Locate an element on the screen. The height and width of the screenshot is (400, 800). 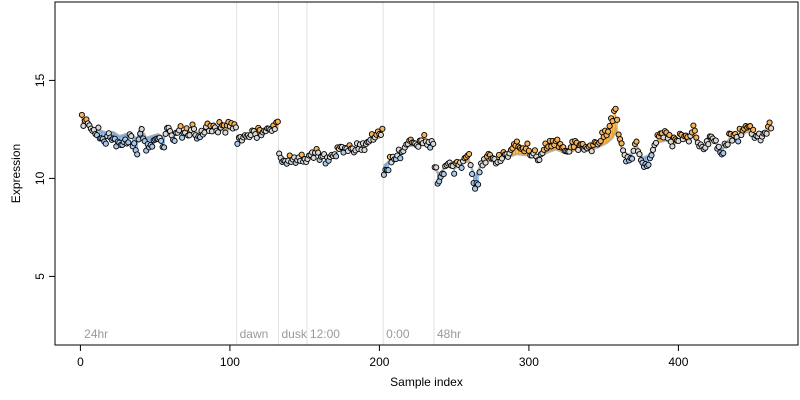
y-tick-label: 10 is located at coordinates (40, 178).